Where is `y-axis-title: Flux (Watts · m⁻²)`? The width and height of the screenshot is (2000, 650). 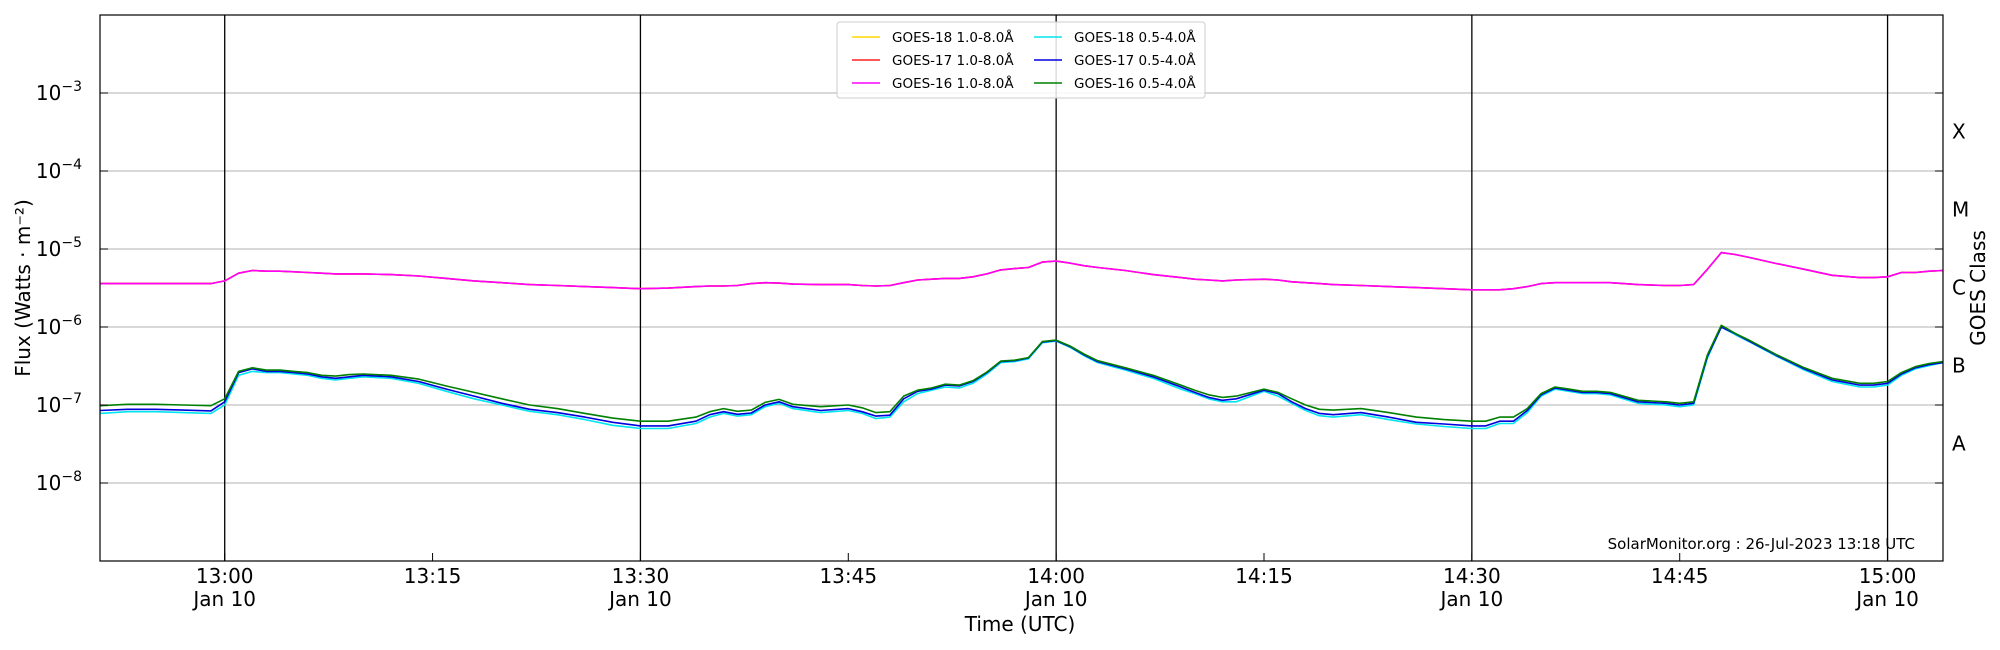
y-axis-title: Flux (Watts · m⁻²) is located at coordinates (23, 288).